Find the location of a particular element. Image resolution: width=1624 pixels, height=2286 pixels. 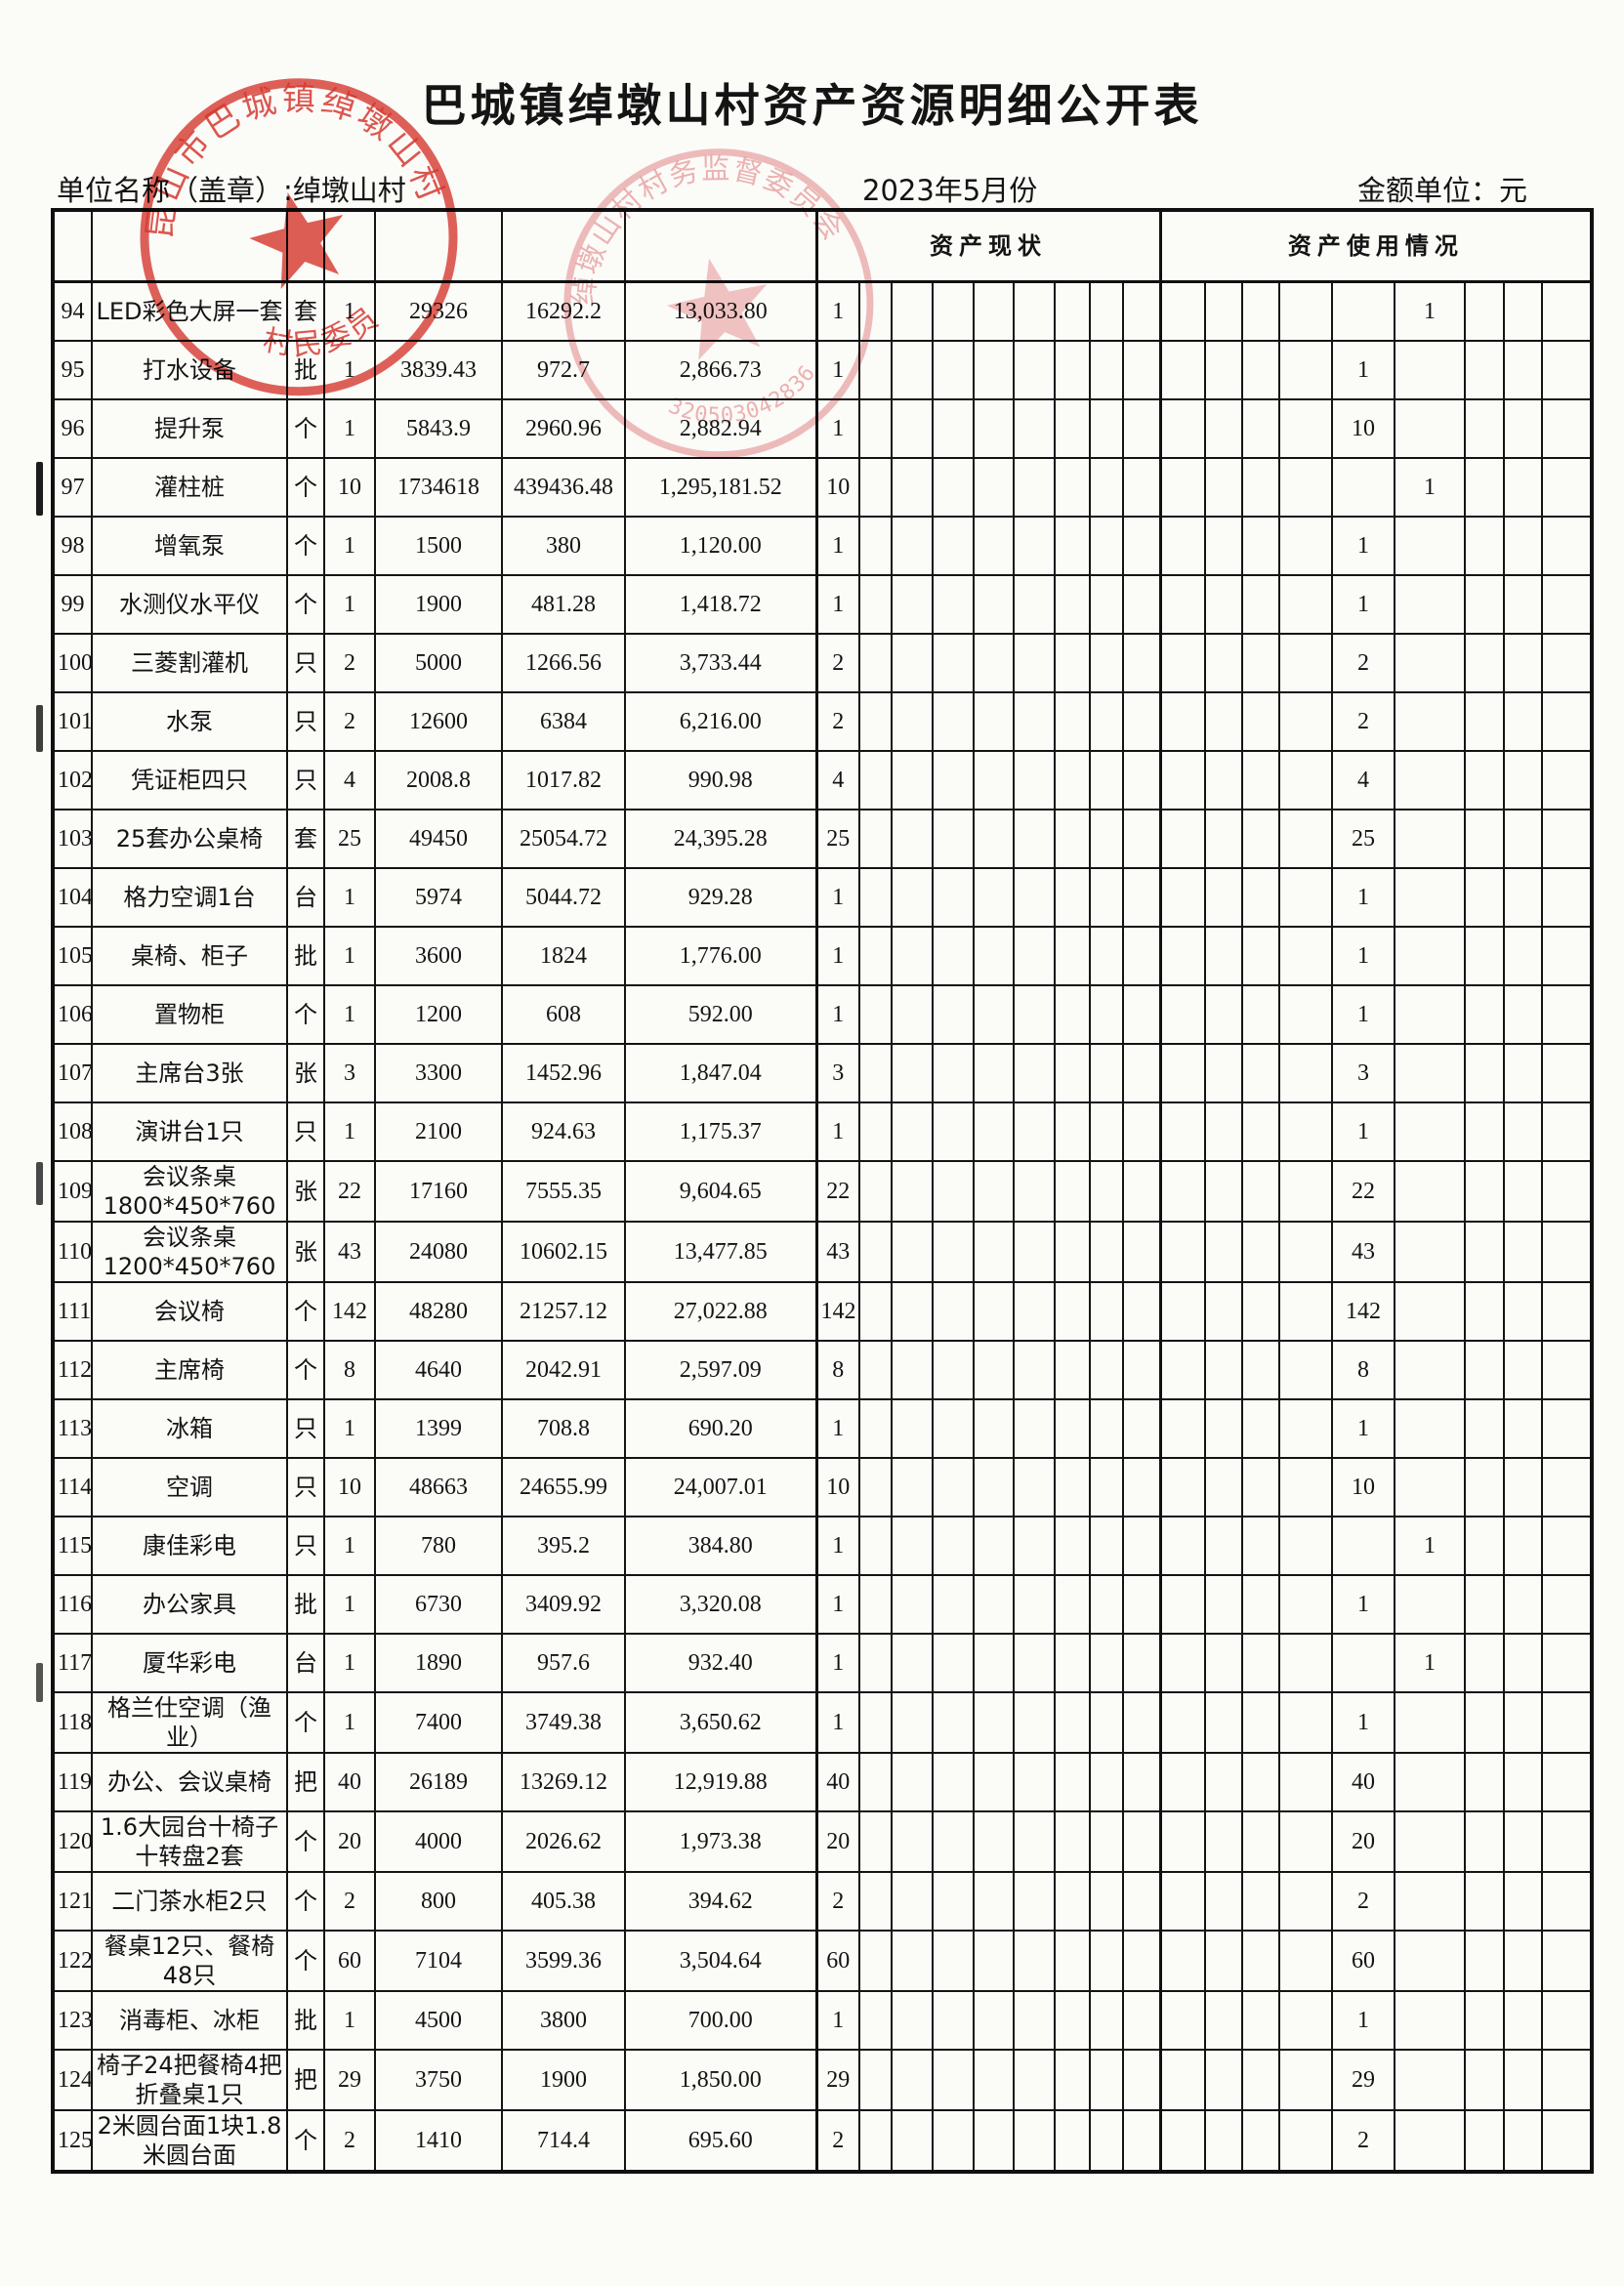

cell-net-value: 929.28 is located at coordinates (720, 897).